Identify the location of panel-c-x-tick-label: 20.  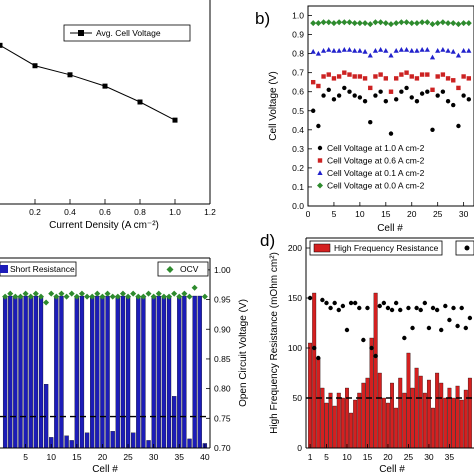
(103, 457).